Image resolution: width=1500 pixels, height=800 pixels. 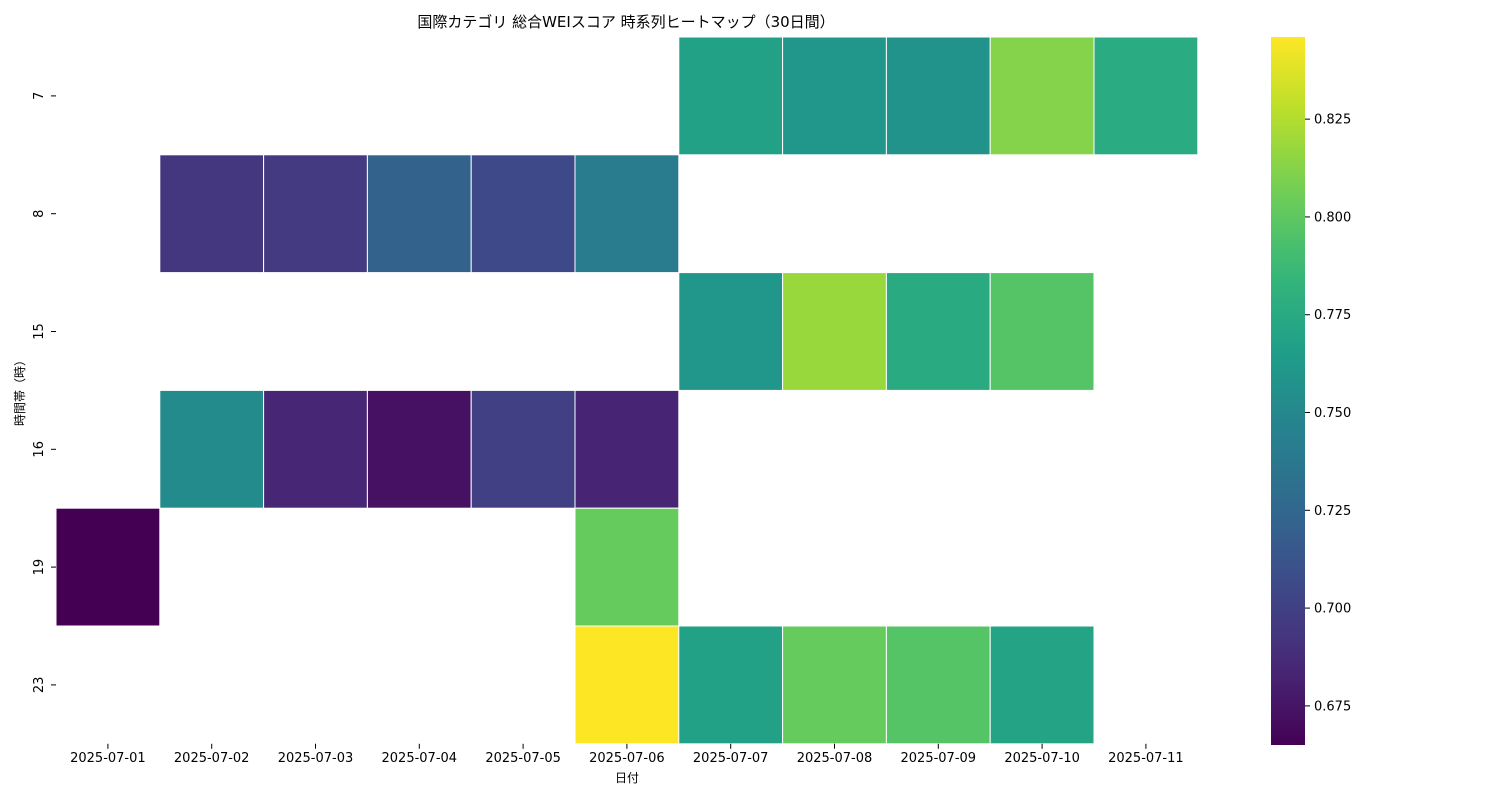 What do you see at coordinates (627, 758) in the screenshot?
I see `x-tick-label: 2025-07-06` at bounding box center [627, 758].